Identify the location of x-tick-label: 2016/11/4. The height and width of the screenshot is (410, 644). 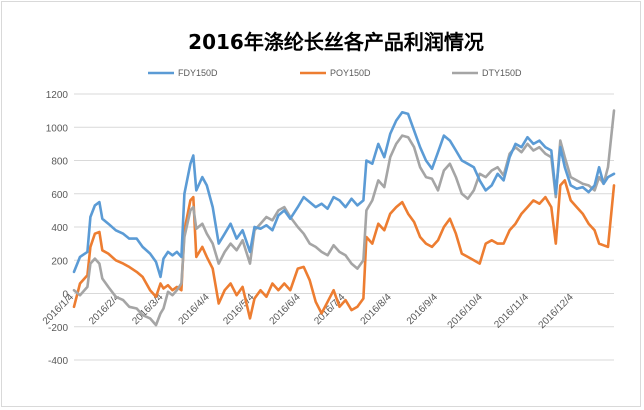
(511, 311).